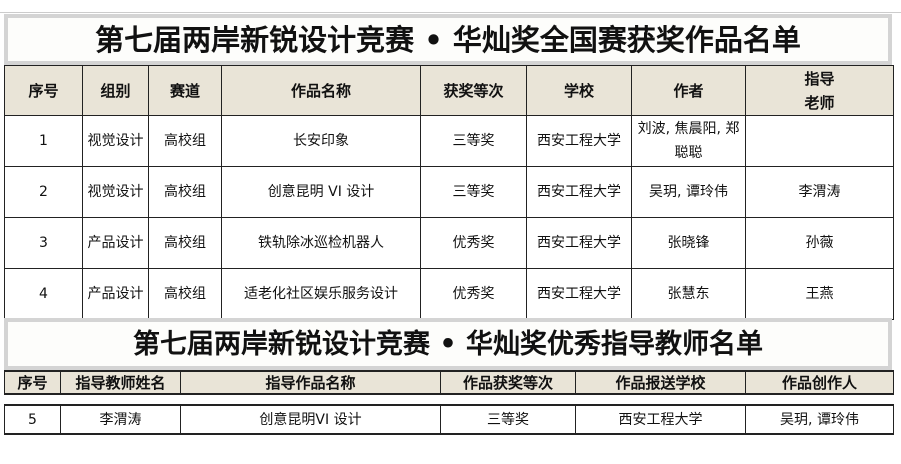 The height and width of the screenshot is (464, 901). I want to click on table-row: 3 产品设计 高校组 铁轨除冰巡检机器人 优秀奖 西安工程大学 张晓锋 孙薇, so click(449, 243).